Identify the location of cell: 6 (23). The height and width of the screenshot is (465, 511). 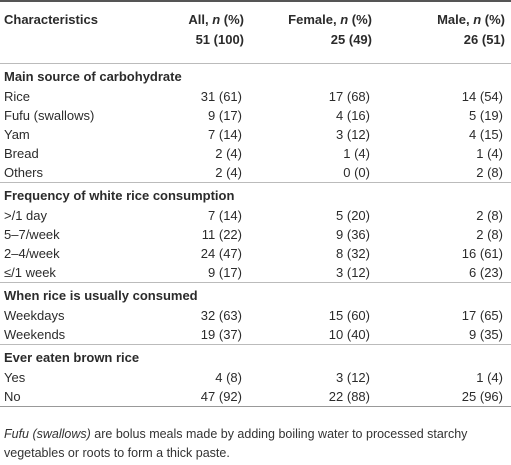
(486, 272).